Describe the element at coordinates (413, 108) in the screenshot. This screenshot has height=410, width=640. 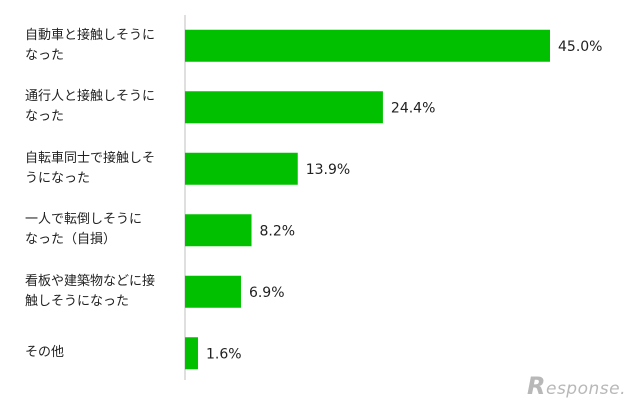
I see `data-label-1: 24.4%` at that location.